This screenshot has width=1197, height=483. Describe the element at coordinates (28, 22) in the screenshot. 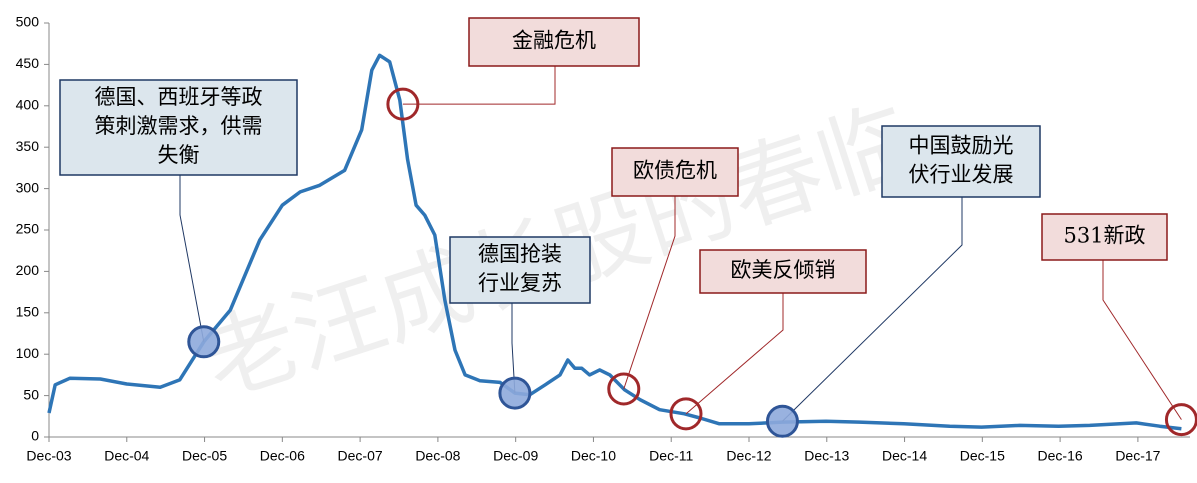

I see `y-tick-label: 500` at that location.